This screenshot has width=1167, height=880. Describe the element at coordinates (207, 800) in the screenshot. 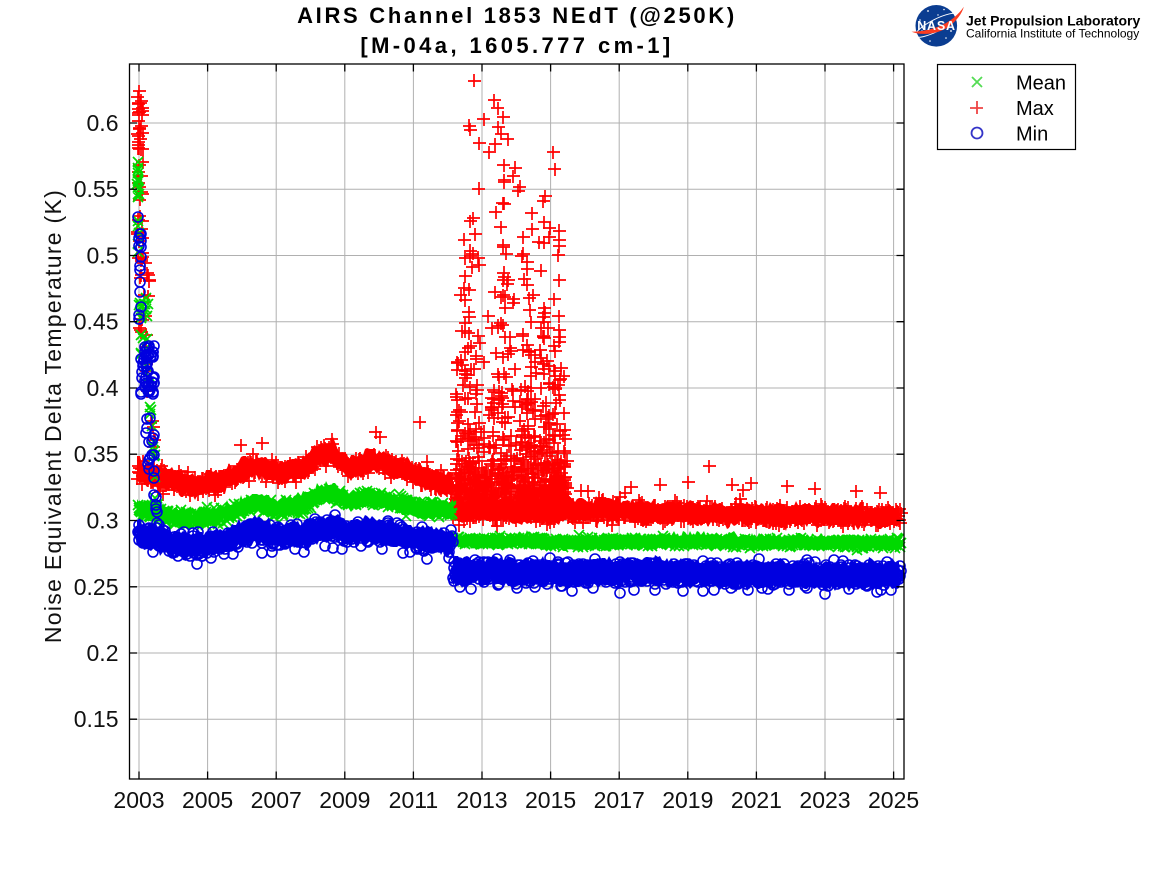

I see `svg-text: 2005` at that location.